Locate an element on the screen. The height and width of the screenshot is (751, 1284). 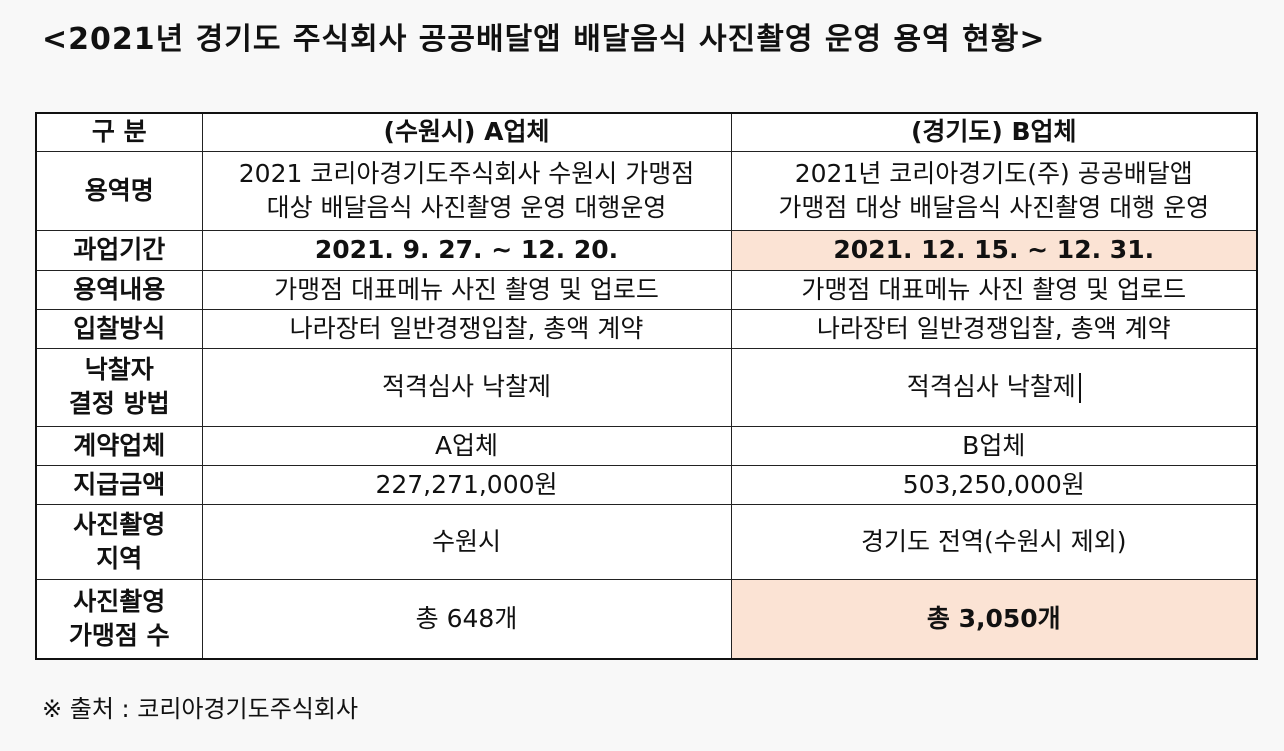
cell-company-a: 수원시 is located at coordinates (466, 541).